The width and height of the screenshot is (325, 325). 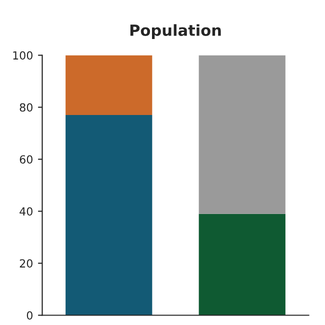 What do you see at coordinates (26, 263) in the screenshot?
I see `y-tick-label: 20` at bounding box center [26, 263].